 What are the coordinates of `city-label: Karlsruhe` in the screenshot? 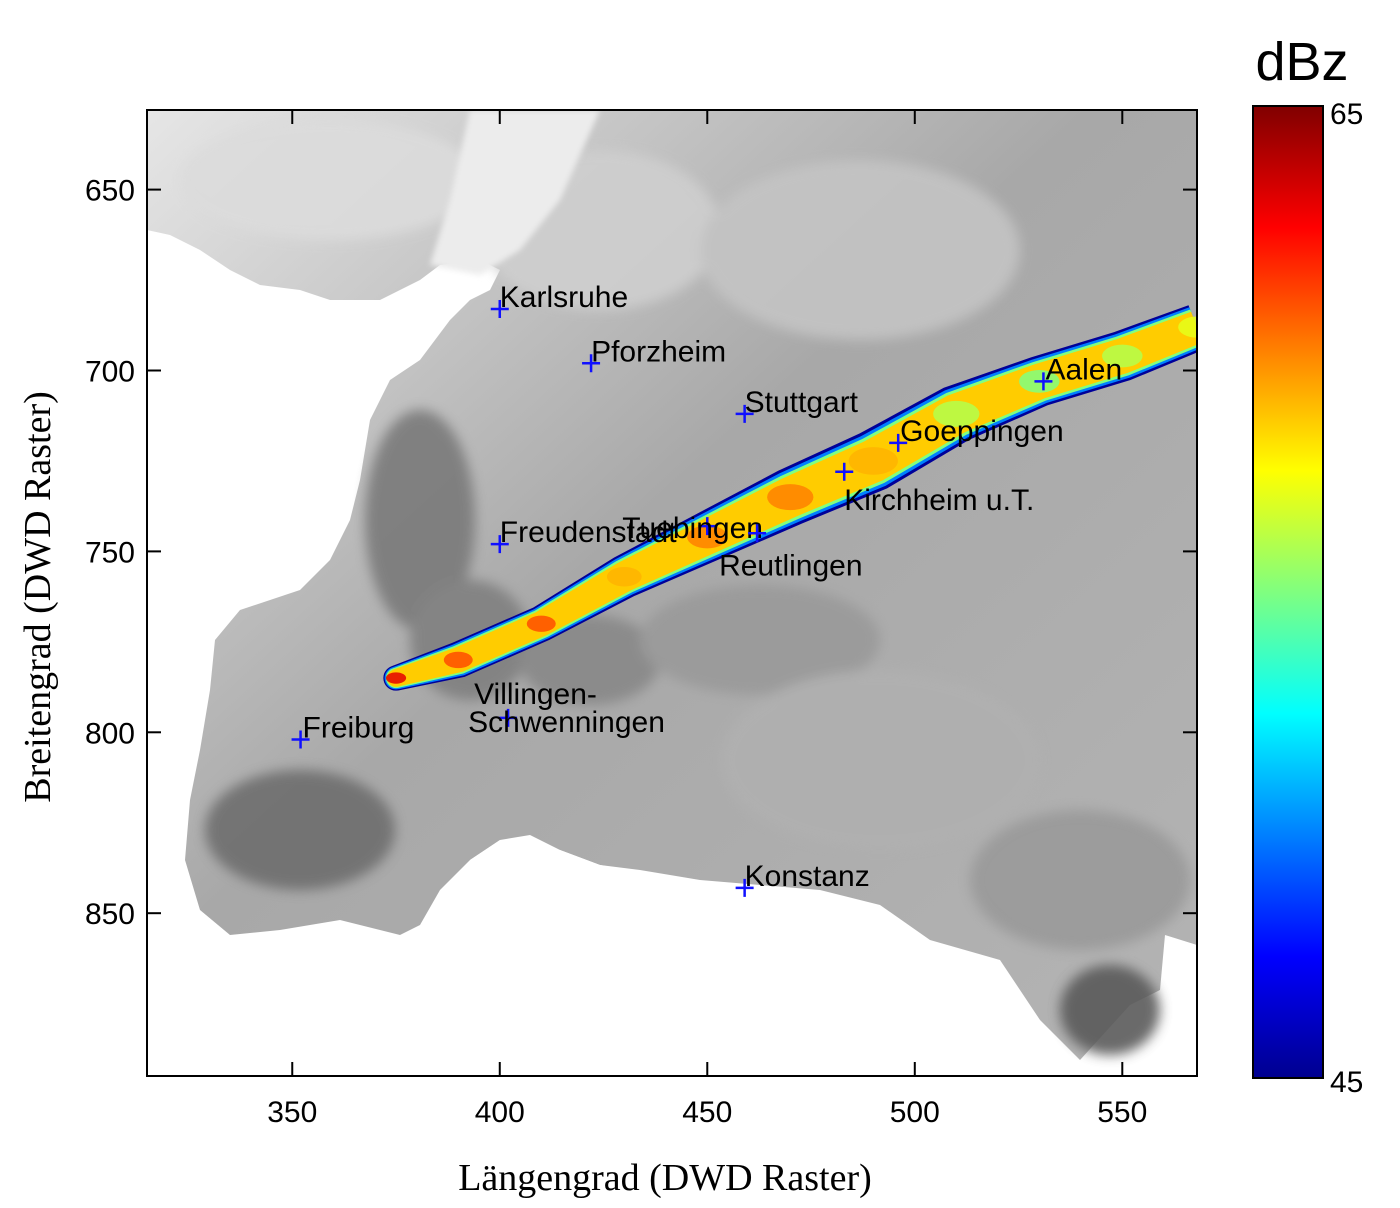 It's located at (564, 297).